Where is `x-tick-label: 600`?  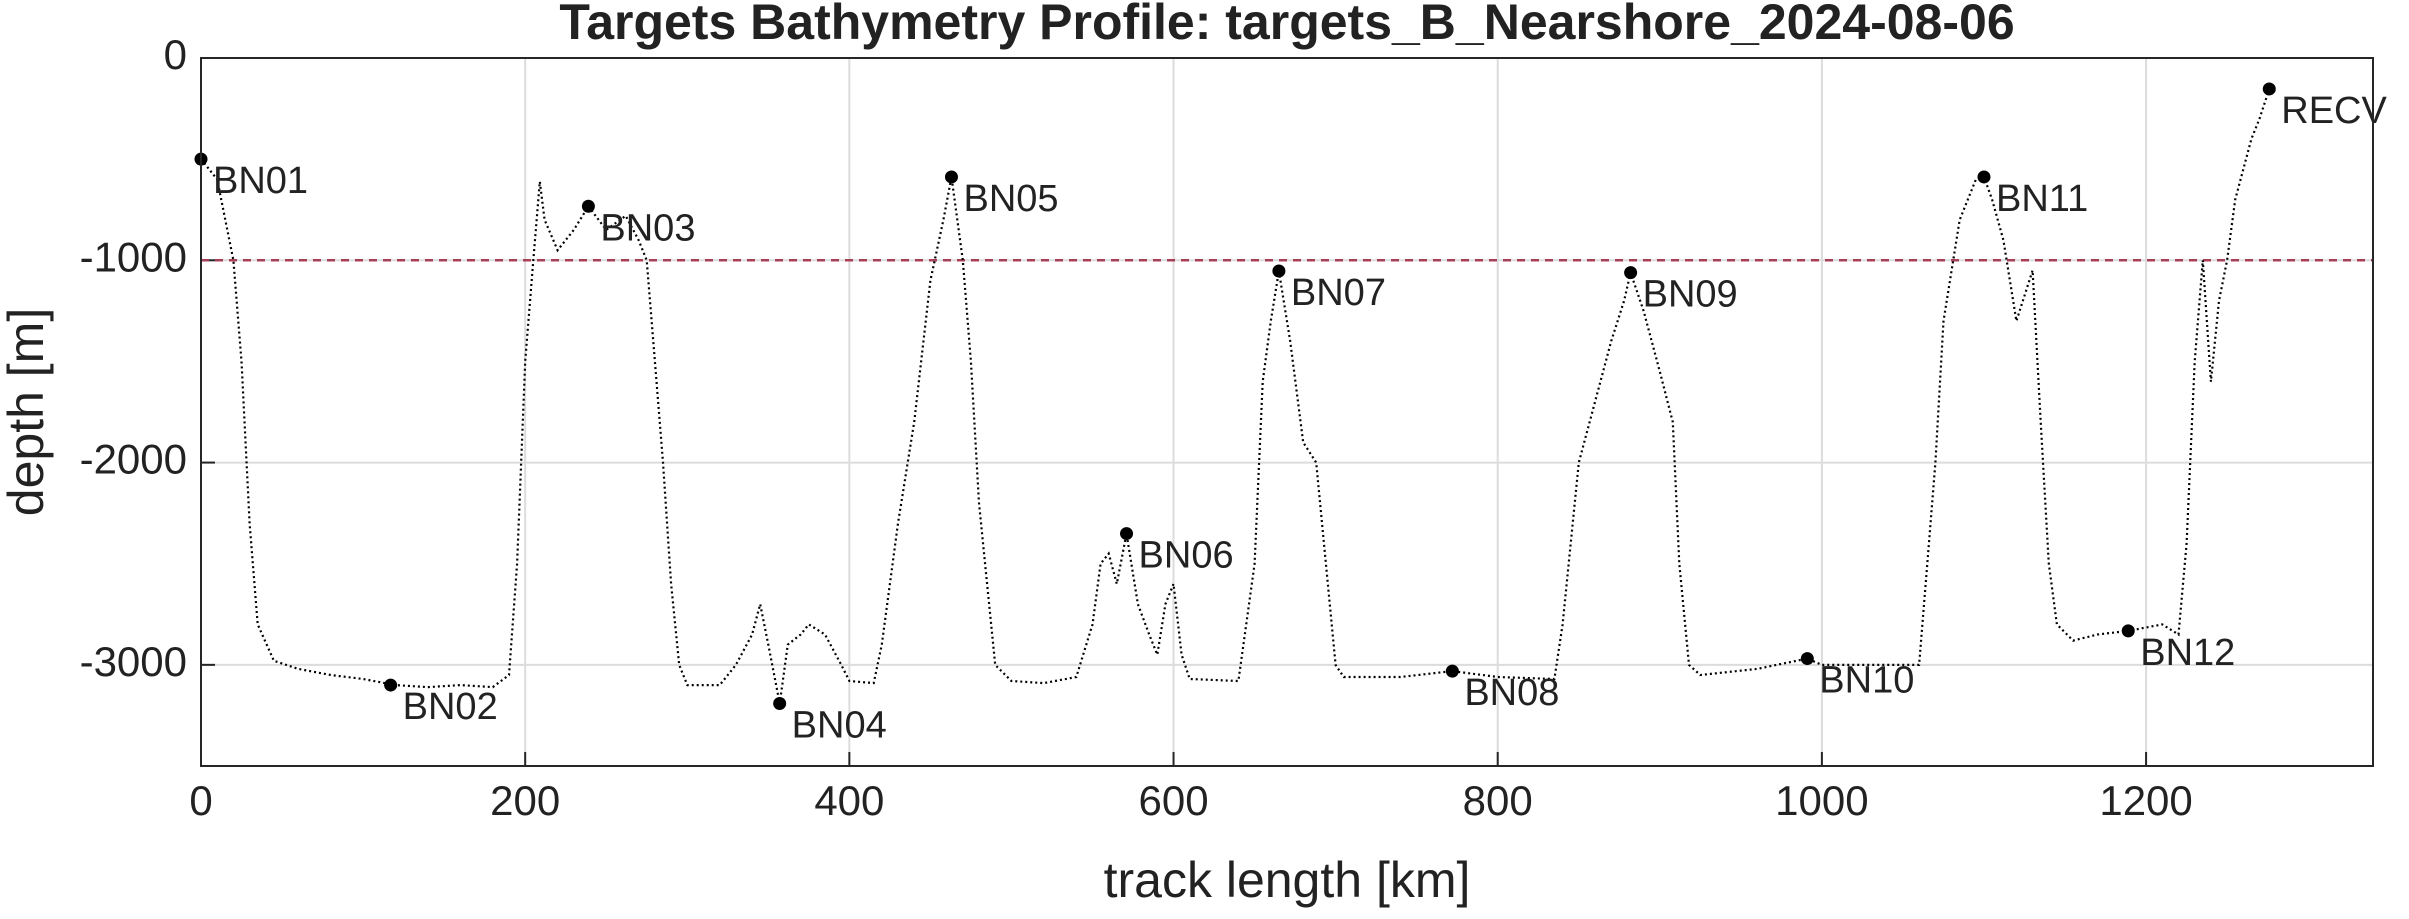 x-tick-label: 600 is located at coordinates (1173, 800).